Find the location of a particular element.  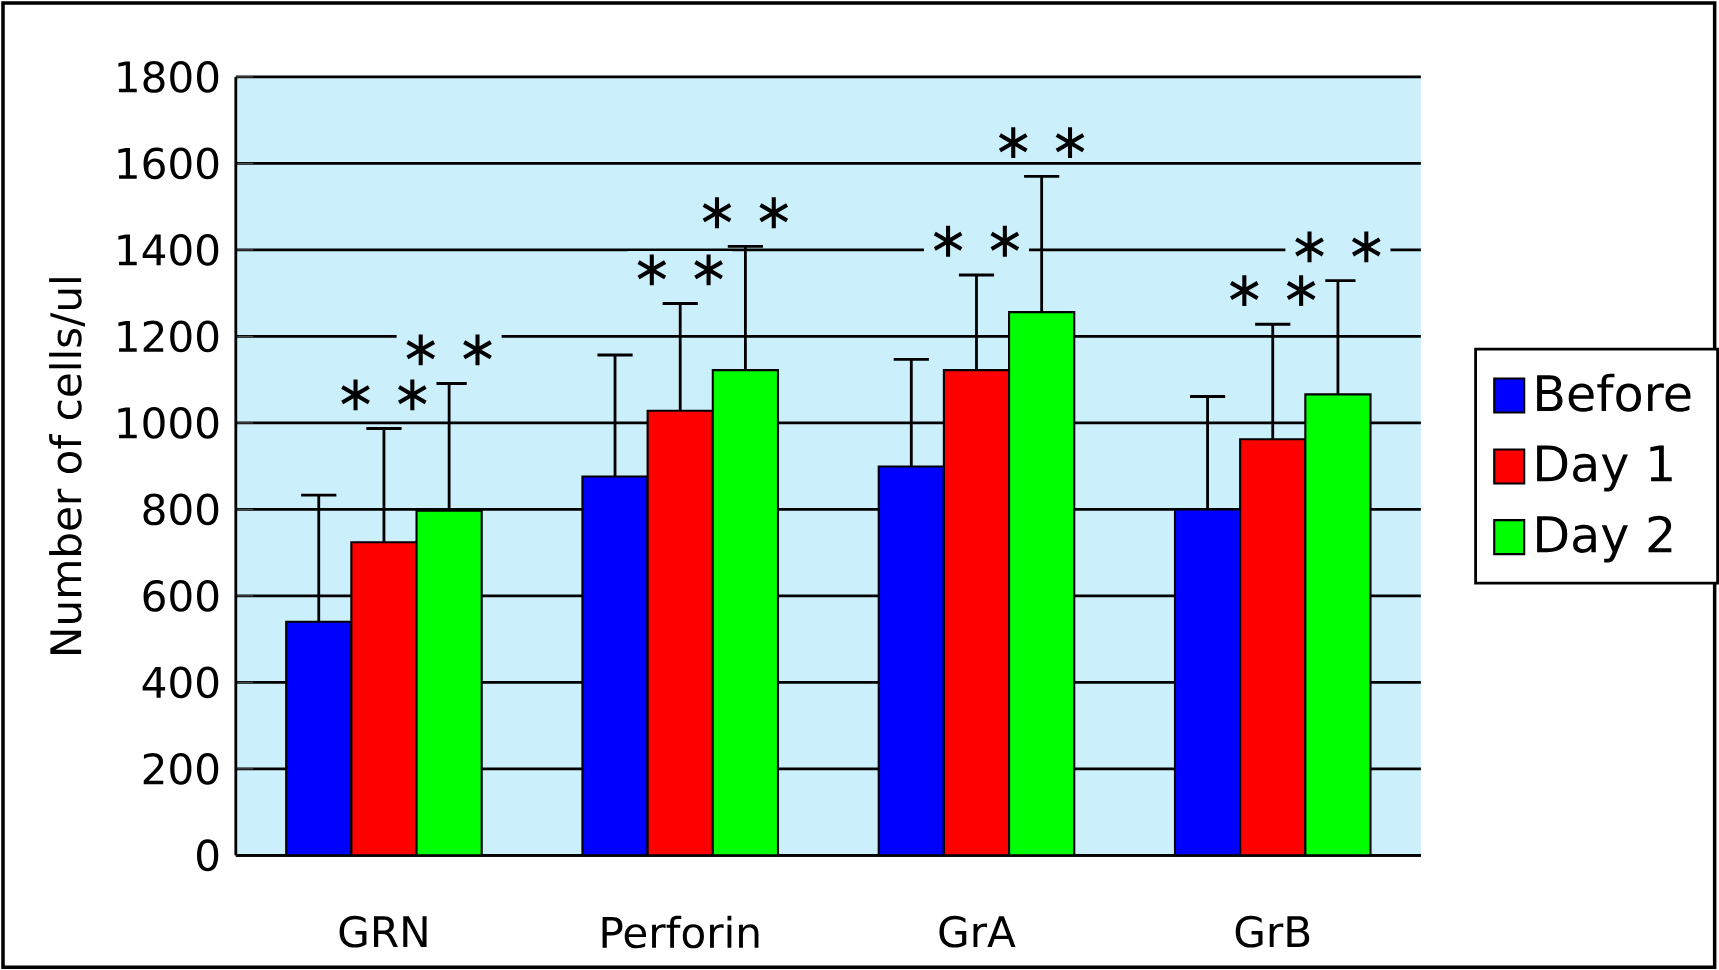

y-axis-title: Number of cells/ul is located at coordinates (67, 466).